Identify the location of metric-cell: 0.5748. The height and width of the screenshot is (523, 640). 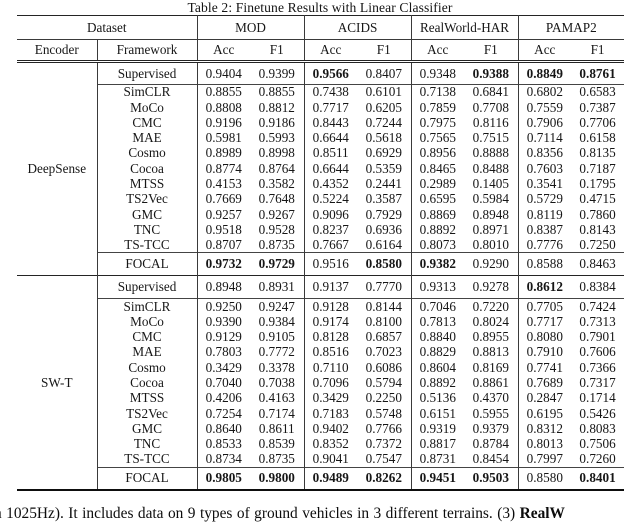
(383, 413).